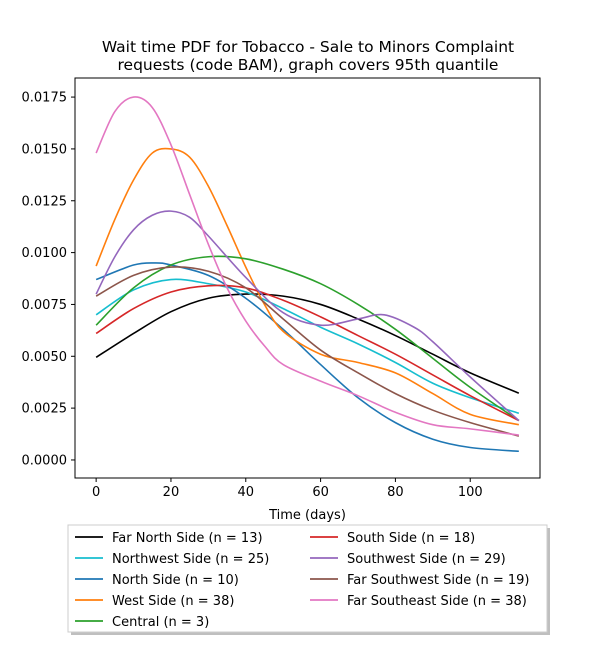 The width and height of the screenshot is (600, 650). I want to click on legend-box, so click(307, 578).